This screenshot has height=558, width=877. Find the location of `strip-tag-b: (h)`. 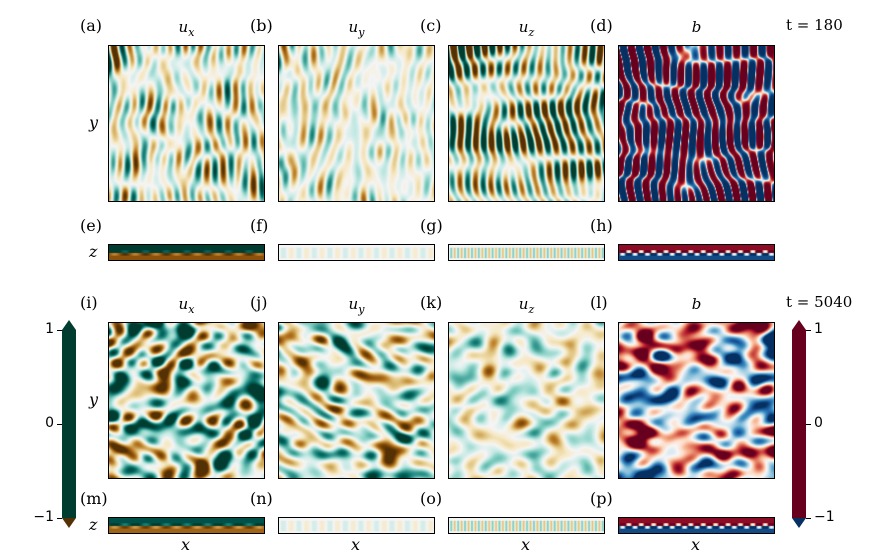

strip-tag-b: (h) is located at coordinates (601, 225).